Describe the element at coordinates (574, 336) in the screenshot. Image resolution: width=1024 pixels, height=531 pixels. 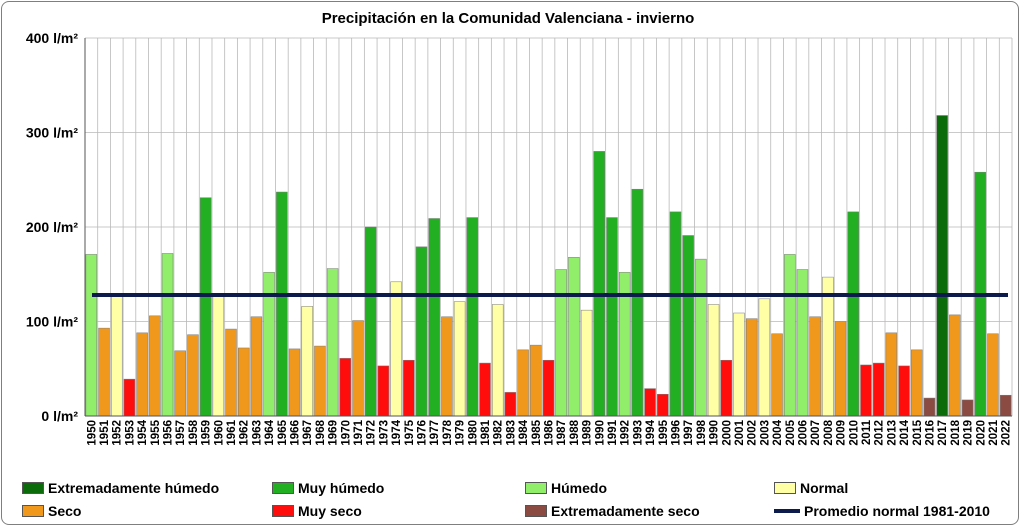
I see `bar-1988` at that location.